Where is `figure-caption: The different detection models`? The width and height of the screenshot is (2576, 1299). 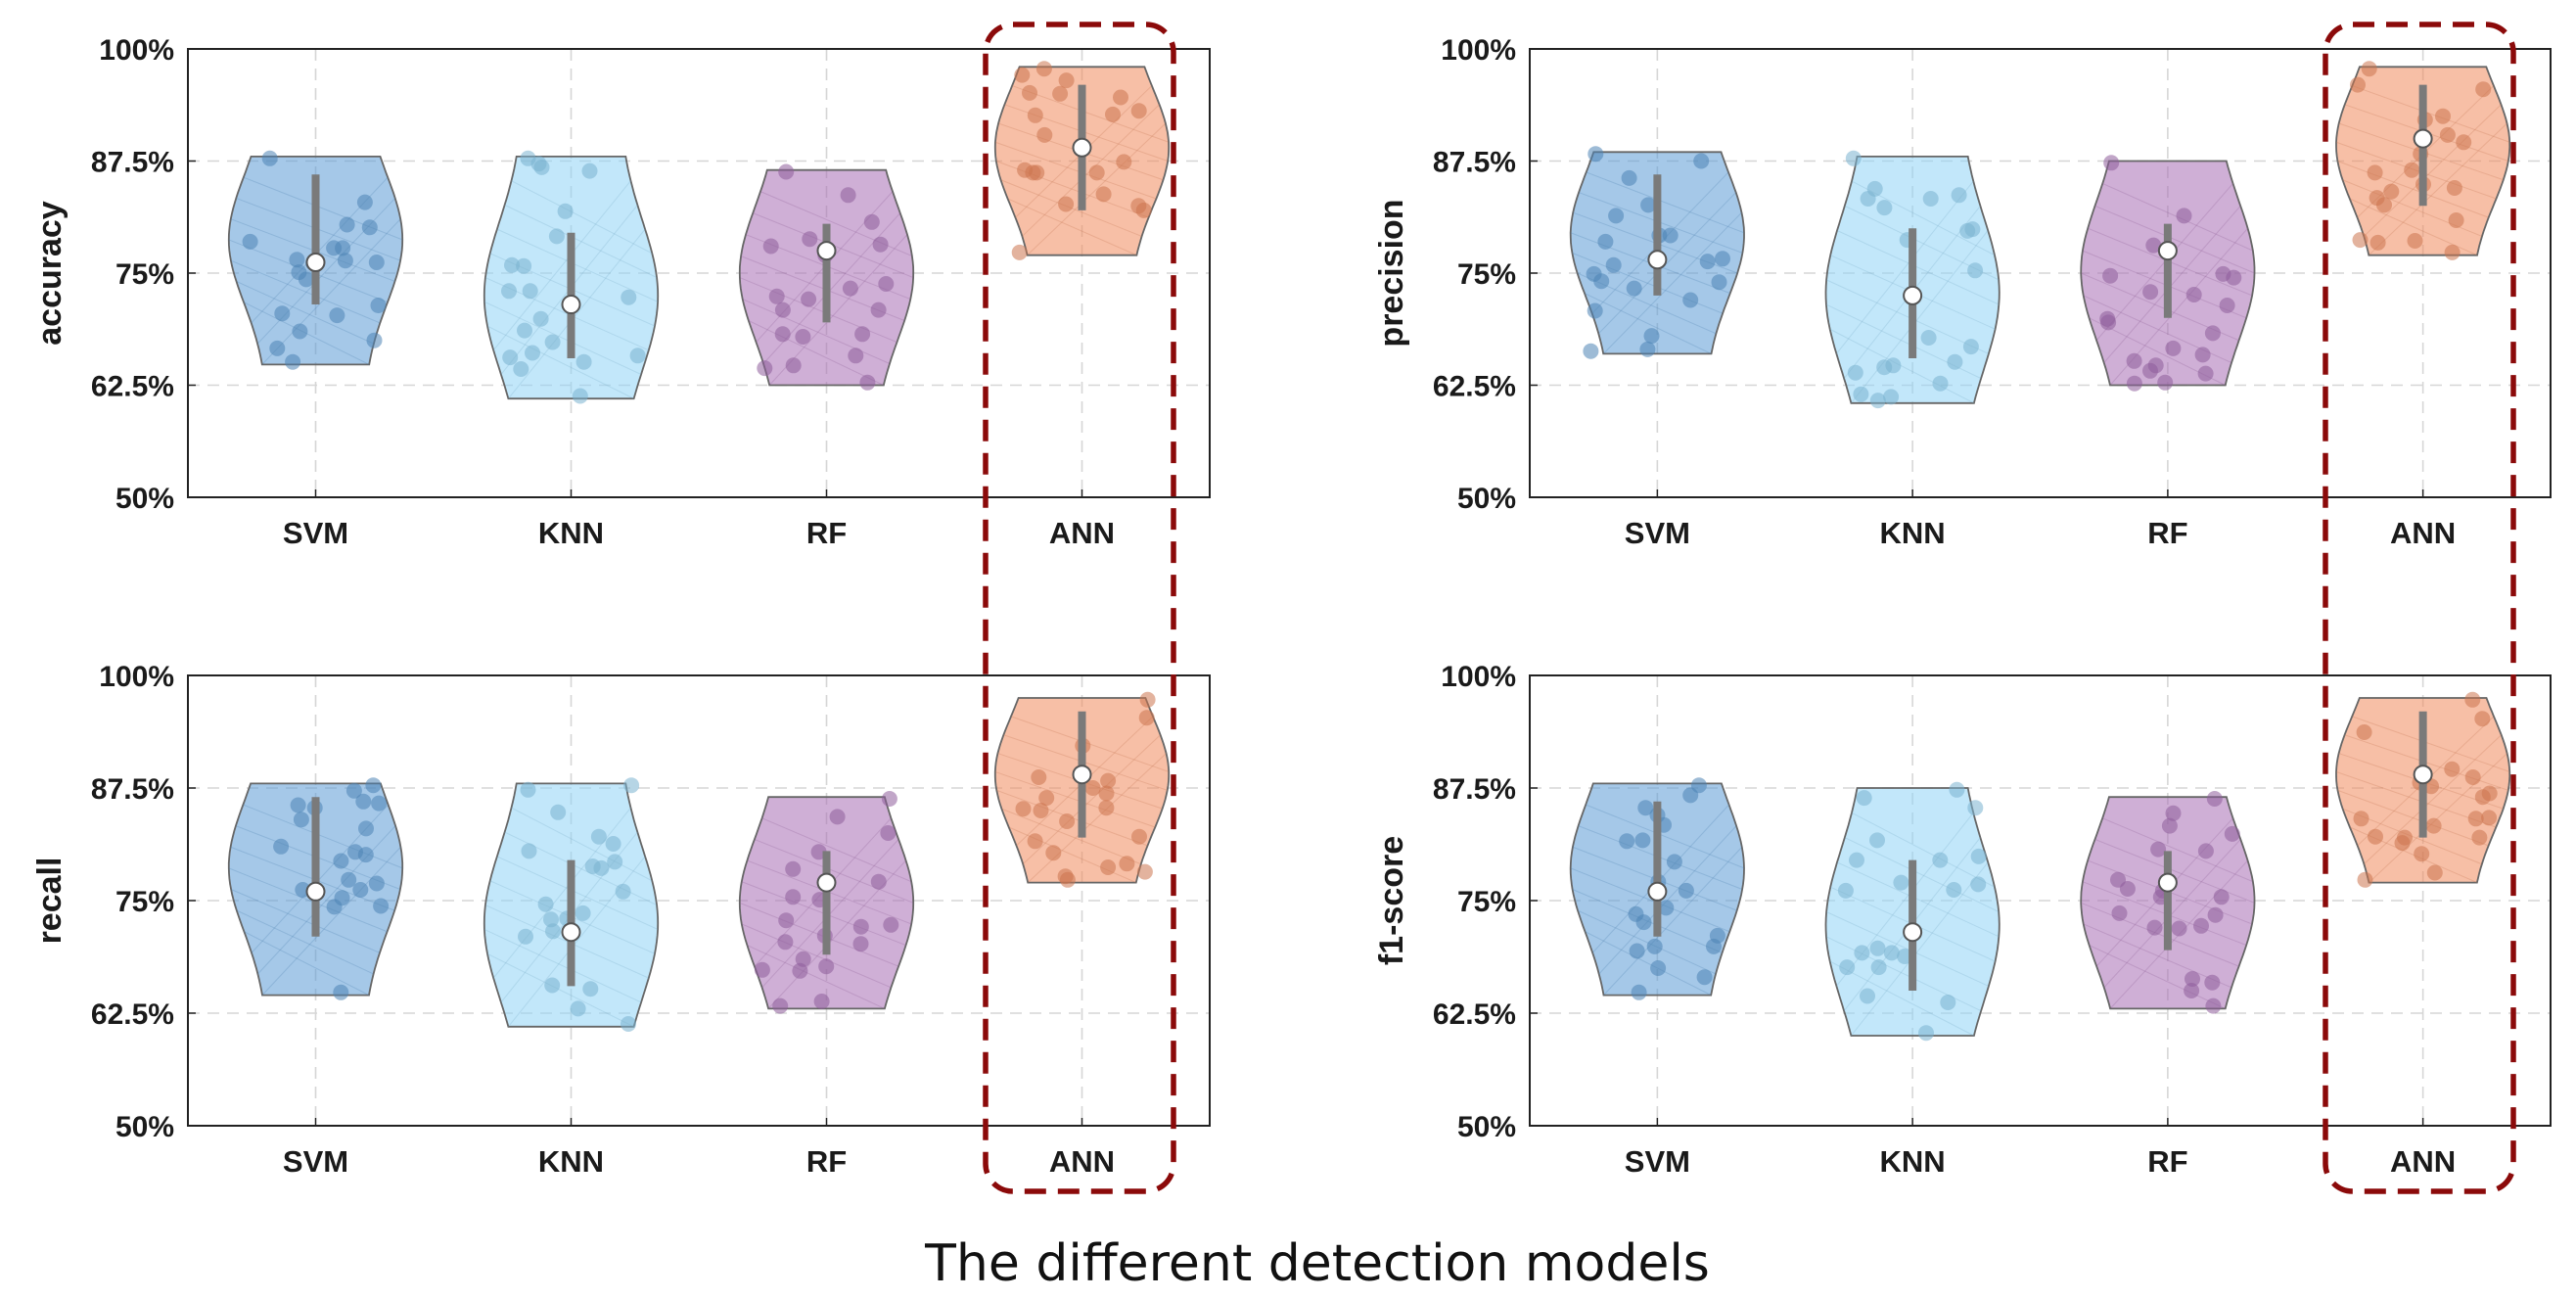 figure-caption: The different detection models is located at coordinates (1317, 1263).